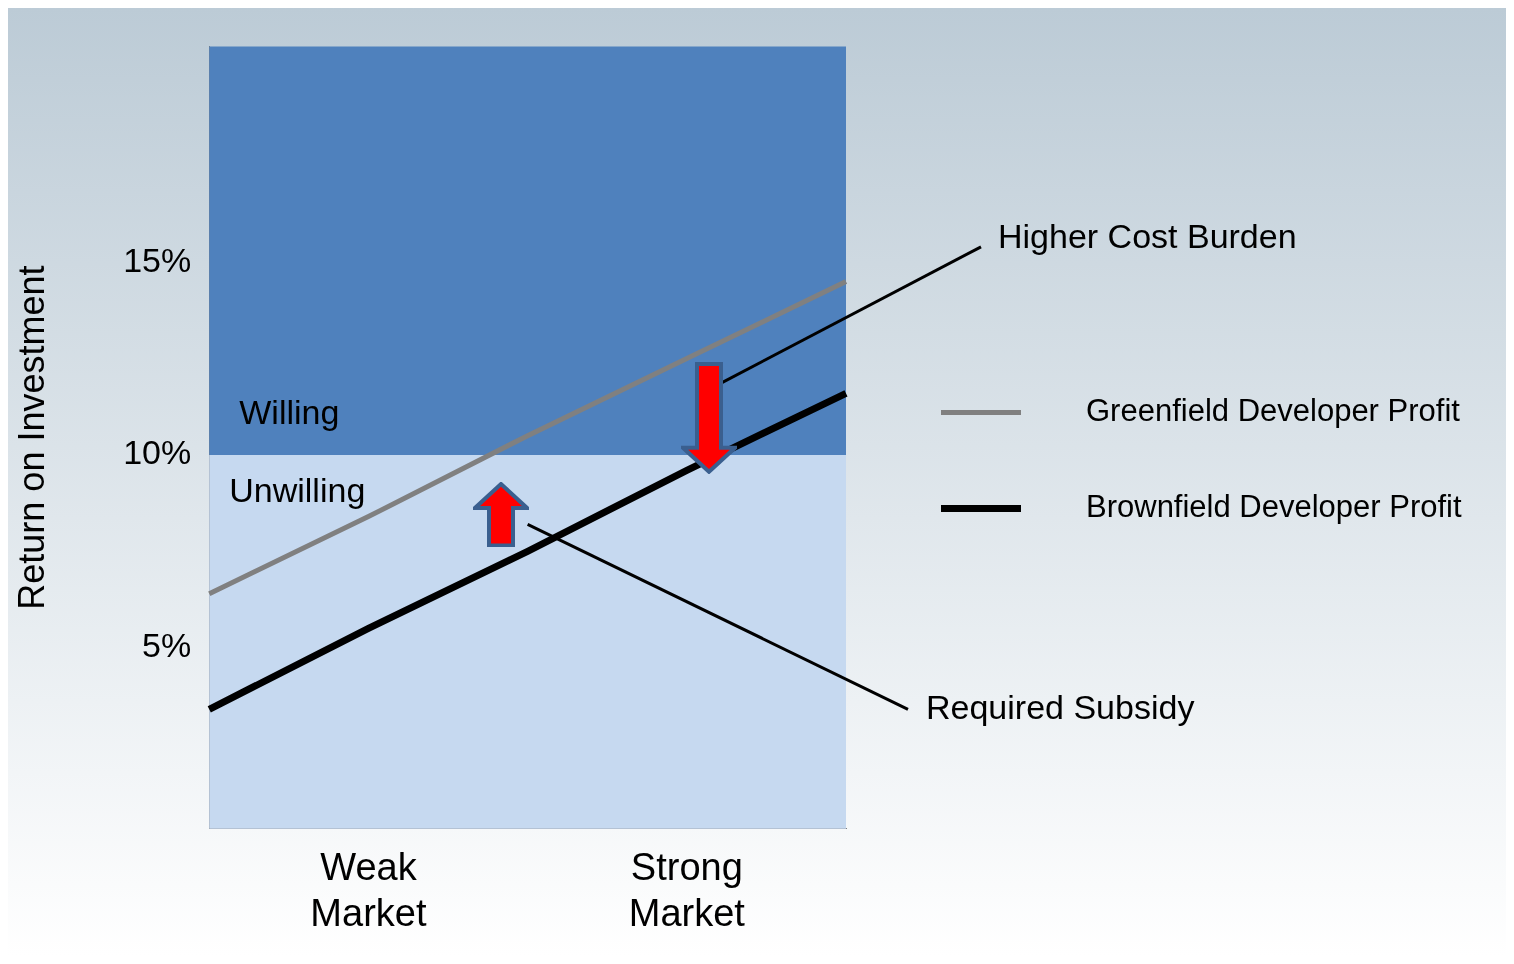 The height and width of the screenshot is (964, 1514). What do you see at coordinates (167, 645) in the screenshot?
I see `y-tick-label: 5%` at bounding box center [167, 645].